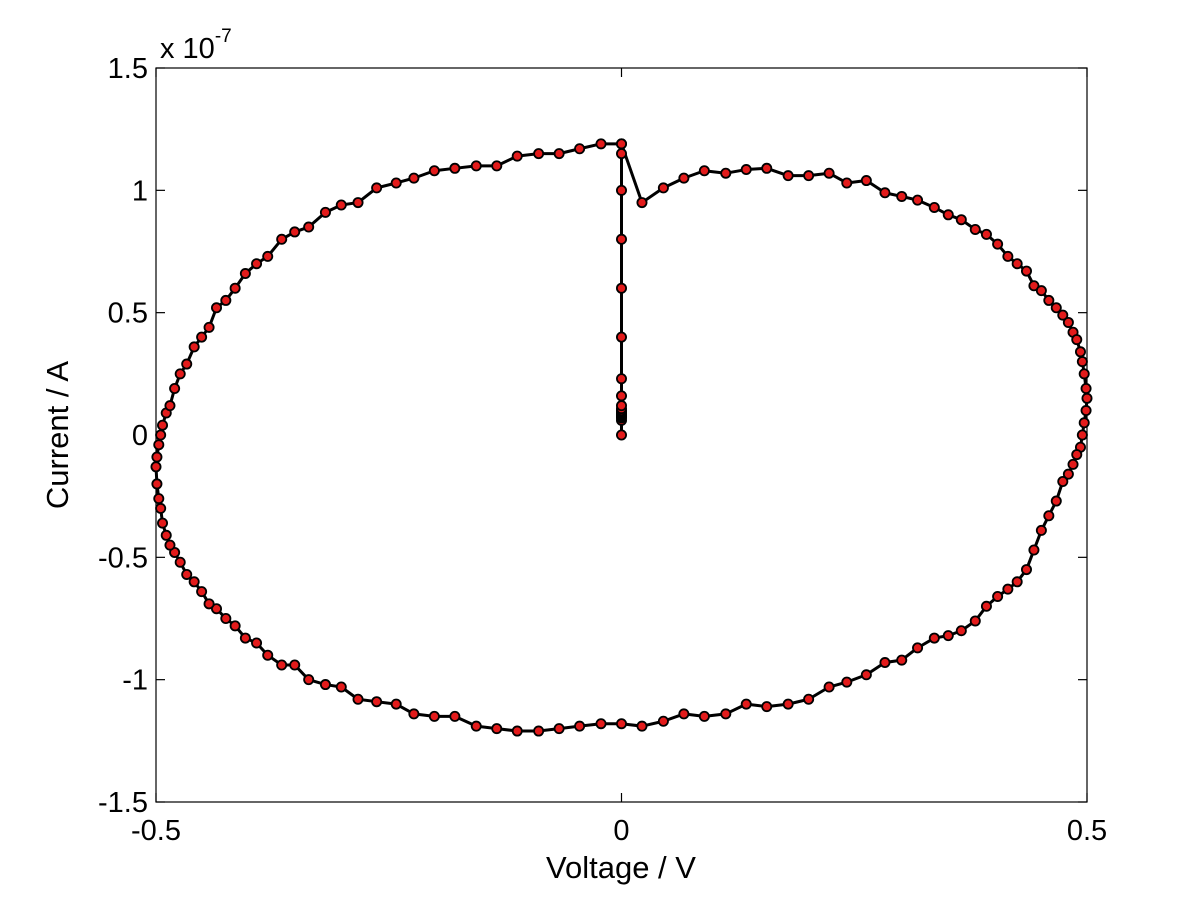 The image size is (1201, 901). What do you see at coordinates (156, 831) in the screenshot?
I see `x-tick-label: -0.5` at bounding box center [156, 831].